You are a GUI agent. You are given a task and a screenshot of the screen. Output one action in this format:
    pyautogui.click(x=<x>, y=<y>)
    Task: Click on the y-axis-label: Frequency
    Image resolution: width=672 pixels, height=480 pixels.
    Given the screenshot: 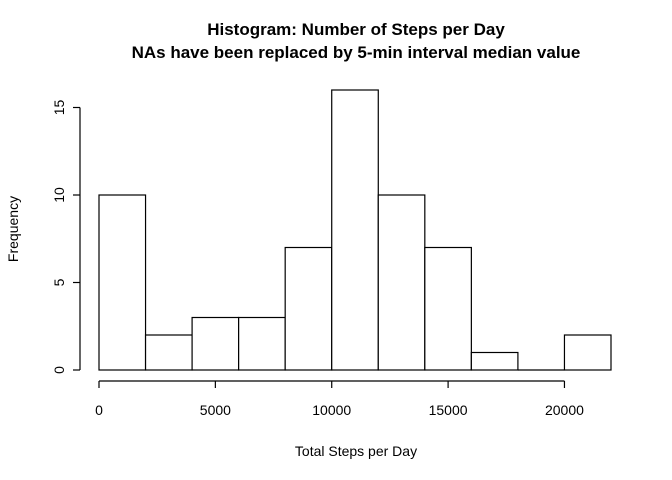 What is the action you would take?
    pyautogui.click(x=13, y=229)
    